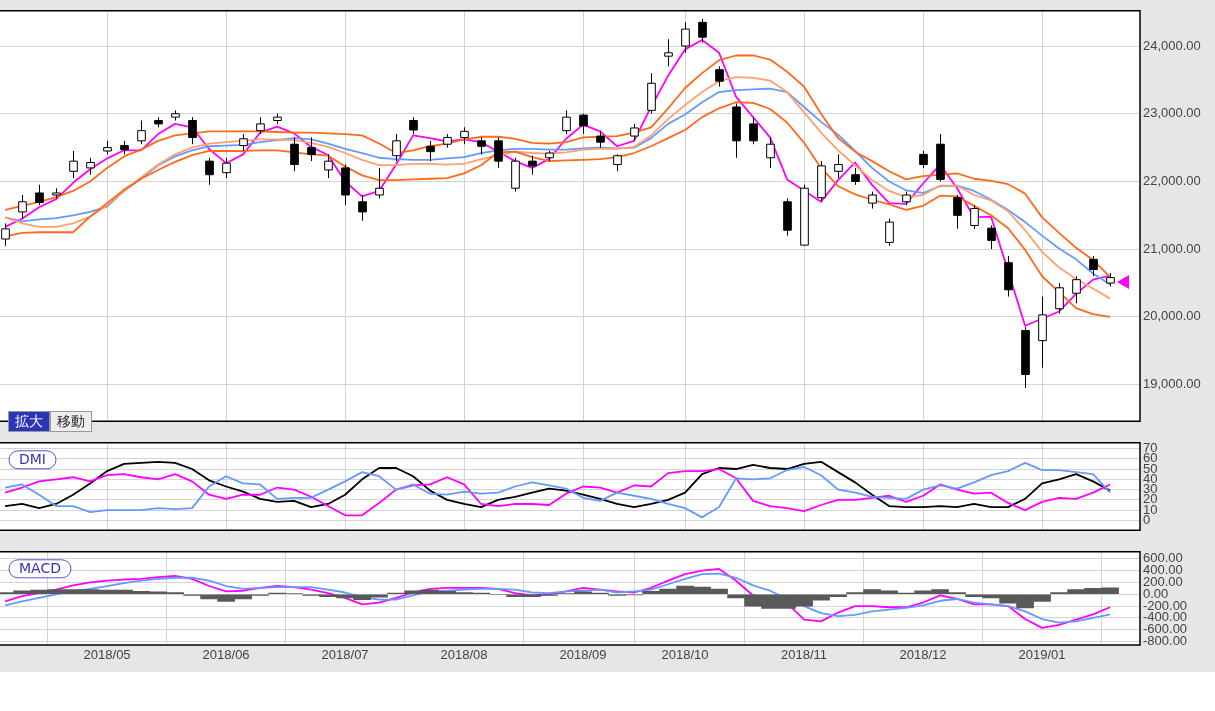 Image resolution: width=1215 pixels, height=711 pixels. What do you see at coordinates (71, 421) in the screenshot?
I see `annotation: 移動` at bounding box center [71, 421].